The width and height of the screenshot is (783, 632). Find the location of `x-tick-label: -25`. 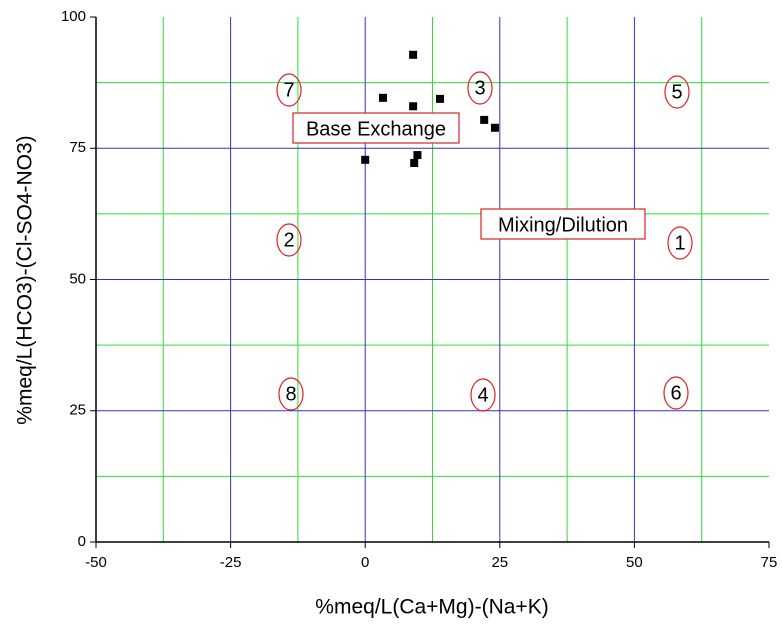

x-tick-label: -25 is located at coordinates (231, 562).